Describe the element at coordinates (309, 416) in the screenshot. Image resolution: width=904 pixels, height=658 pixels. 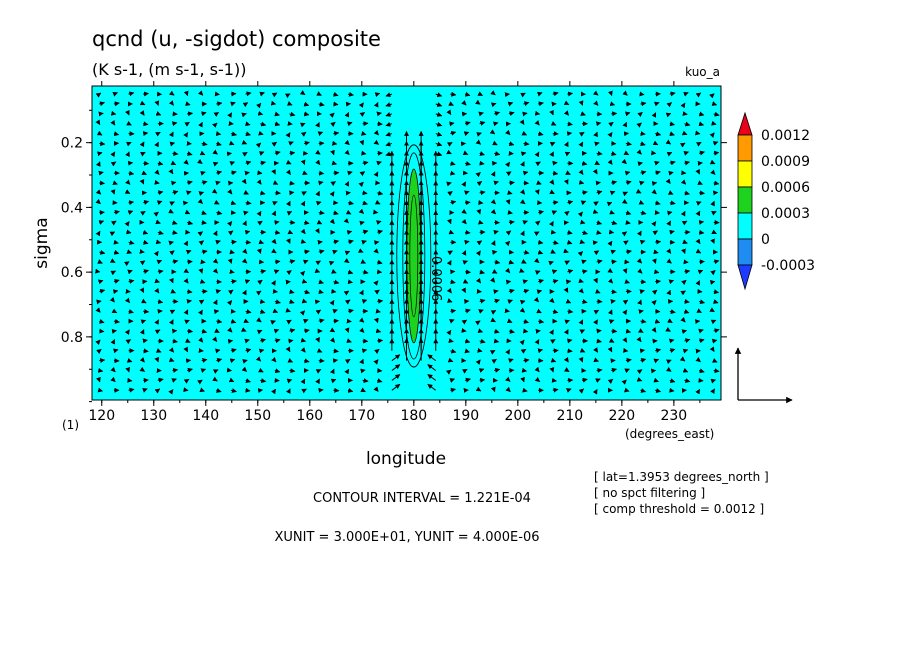
I see `x-tick-label: 160` at that location.